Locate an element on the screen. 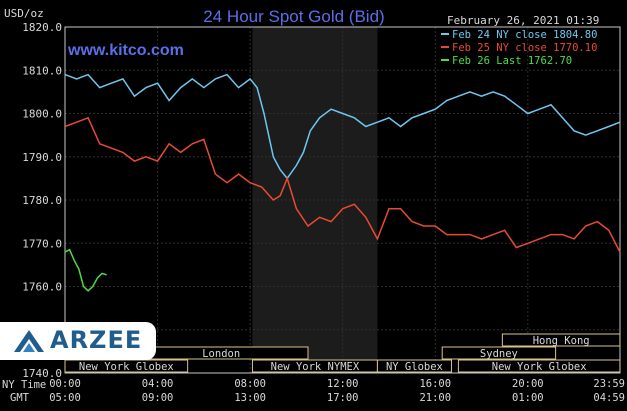 The image size is (627, 411). y-tick-label: 1770.0 is located at coordinates (42, 243).